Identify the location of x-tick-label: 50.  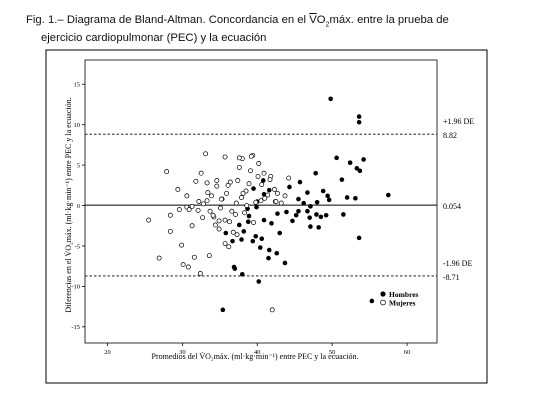
(332, 352).